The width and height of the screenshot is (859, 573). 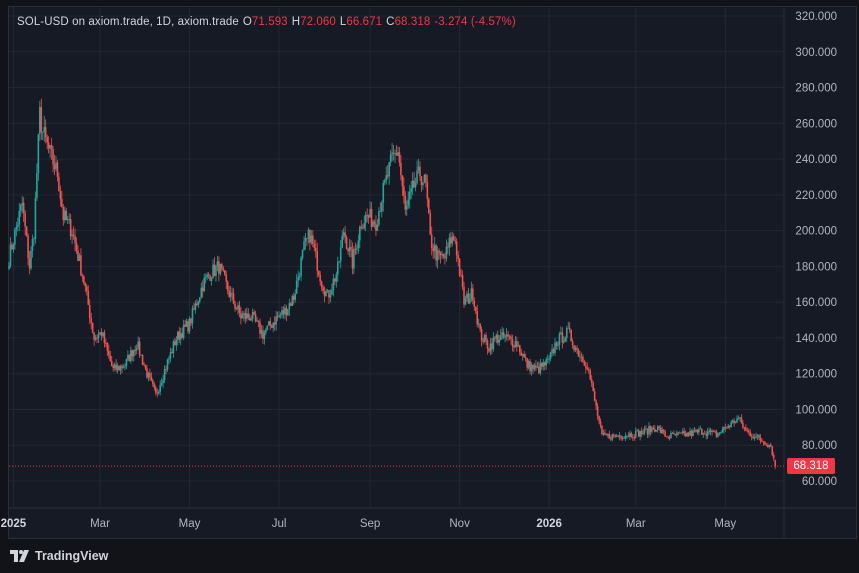 I want to click on low-label: L, so click(x=343, y=22).